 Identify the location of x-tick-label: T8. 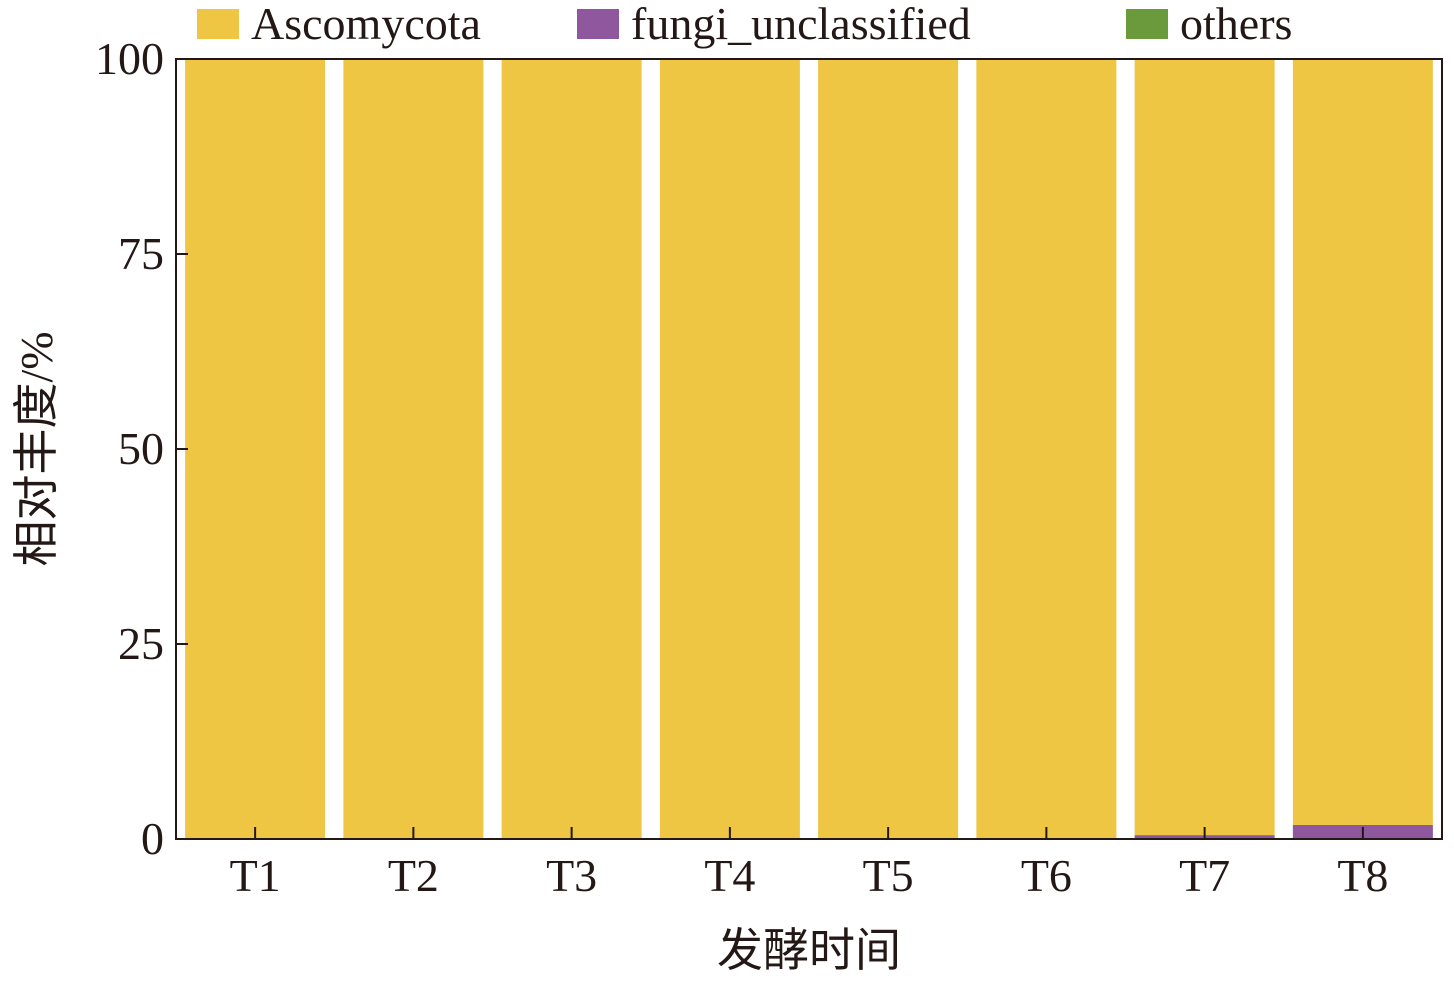
(1362, 875).